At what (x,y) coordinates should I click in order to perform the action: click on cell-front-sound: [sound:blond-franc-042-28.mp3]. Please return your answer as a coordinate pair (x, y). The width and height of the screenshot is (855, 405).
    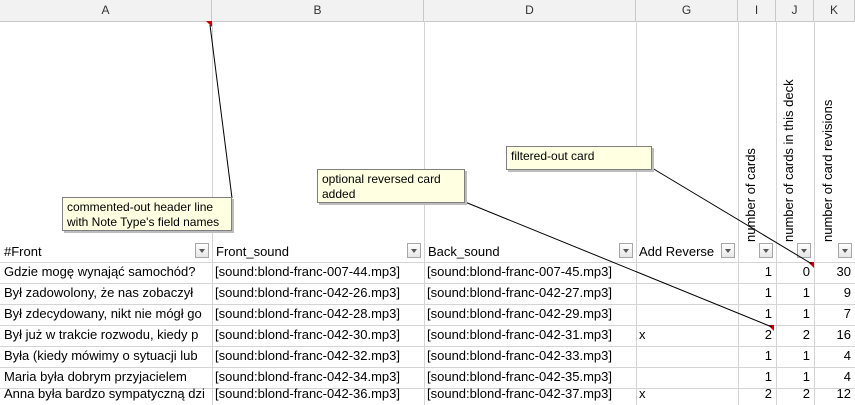
    Looking at the image, I should click on (308, 313).